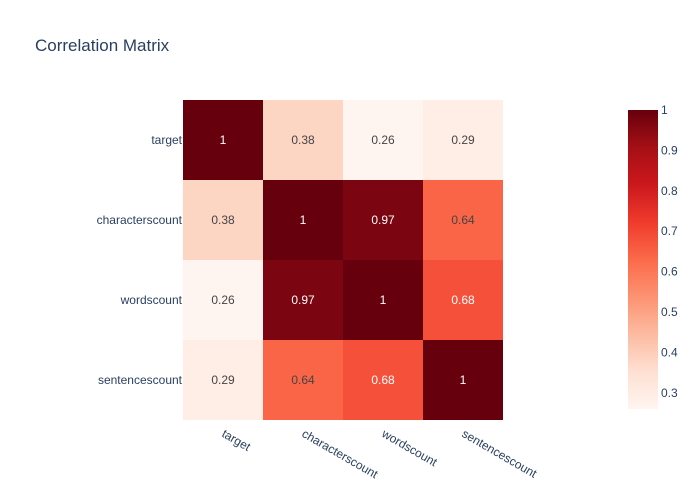 Image resolution: width=700 pixels, height=500 pixels. I want to click on colorbar-tick-label: 0.9, so click(669, 150).